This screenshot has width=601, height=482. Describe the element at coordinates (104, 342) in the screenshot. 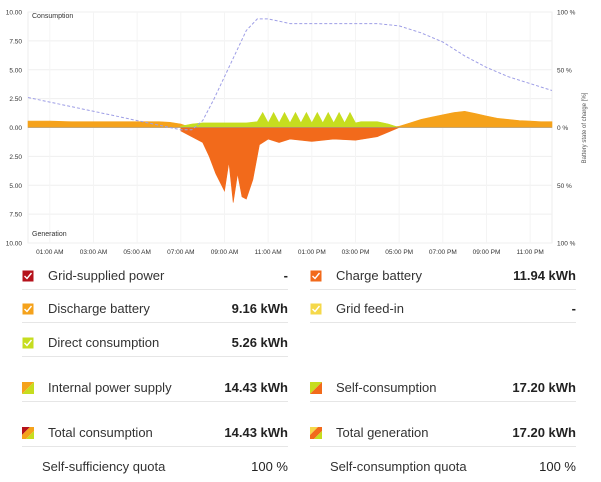

I see `legend-label: Direct consumption` at that location.